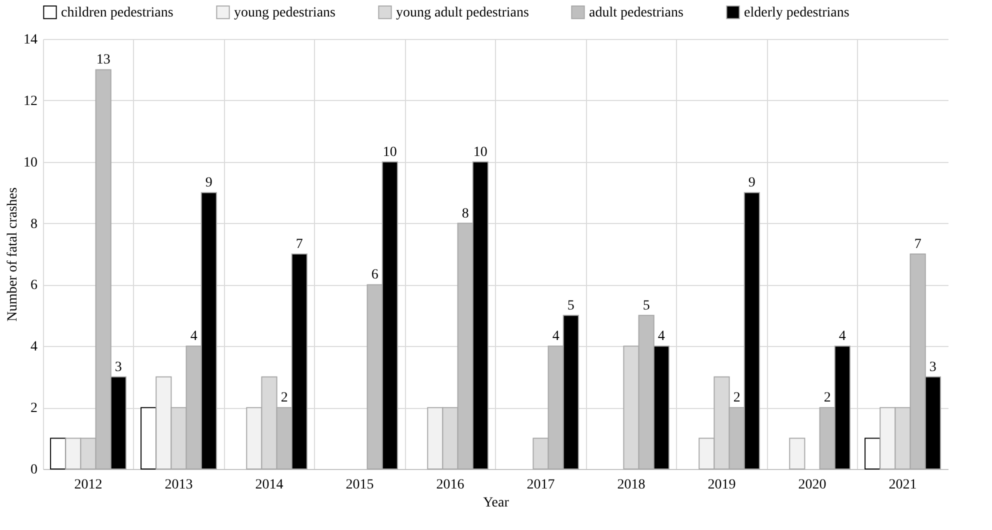  Describe the element at coordinates (374, 275) in the screenshot. I see `data-label: 6` at that location.